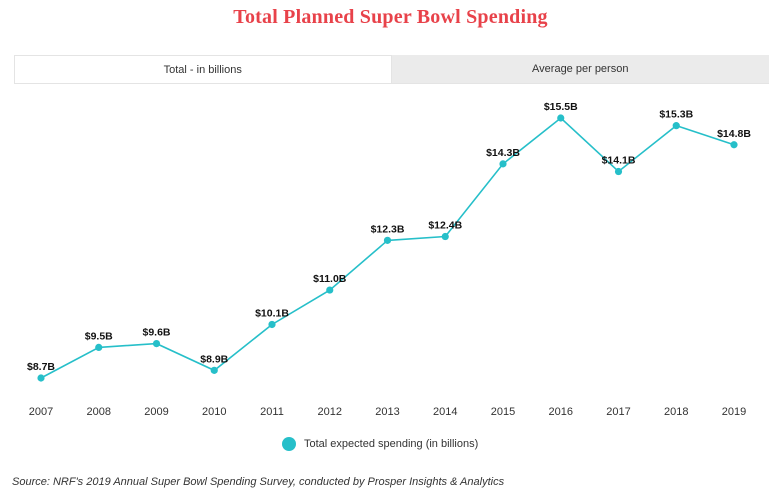  What do you see at coordinates (99, 412) in the screenshot?
I see `x-tick-label: 2008` at bounding box center [99, 412].